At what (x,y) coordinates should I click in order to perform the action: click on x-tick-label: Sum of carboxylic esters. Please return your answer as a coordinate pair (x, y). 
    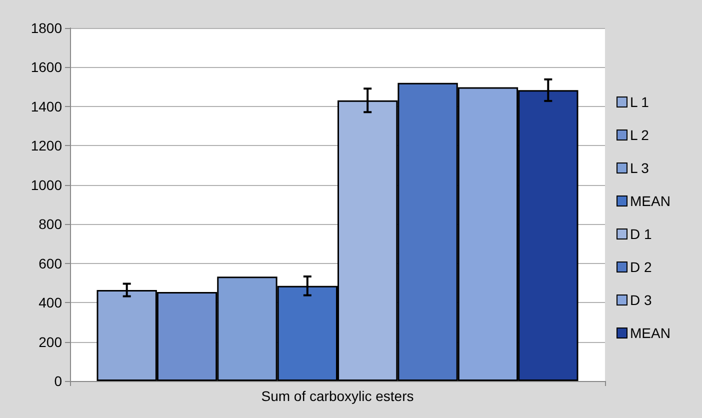
    Looking at the image, I should click on (337, 396).